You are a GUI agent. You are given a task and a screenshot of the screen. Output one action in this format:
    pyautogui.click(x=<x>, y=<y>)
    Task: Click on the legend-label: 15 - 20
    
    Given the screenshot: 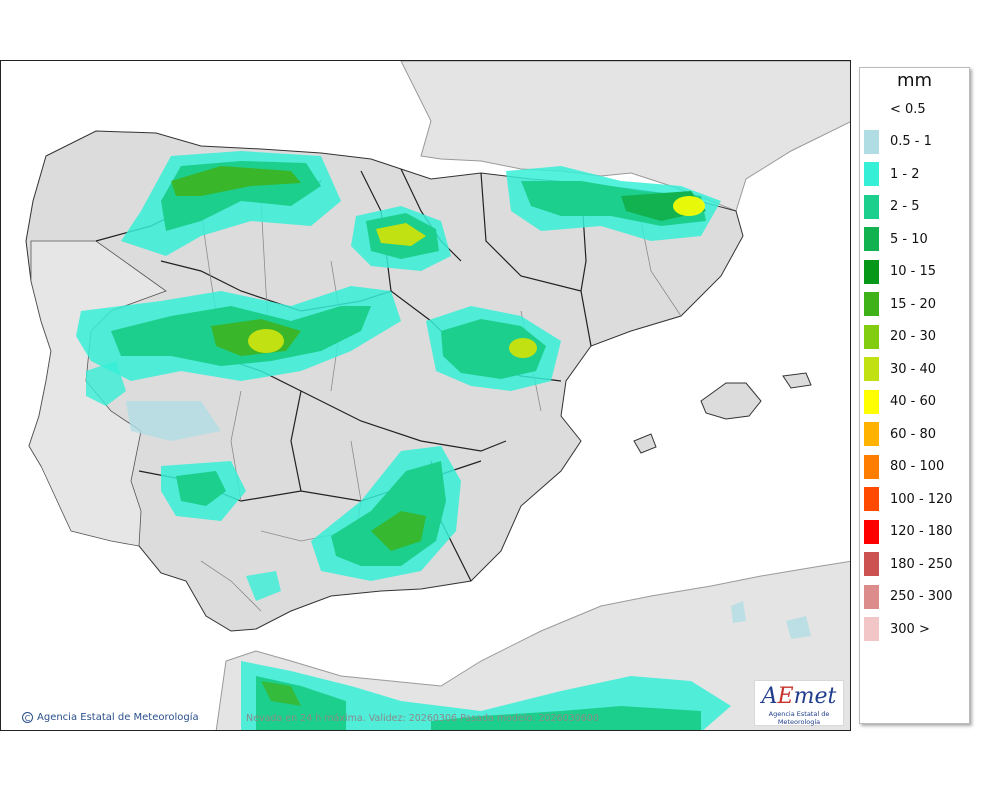 What is the action you would take?
    pyautogui.click(x=913, y=304)
    